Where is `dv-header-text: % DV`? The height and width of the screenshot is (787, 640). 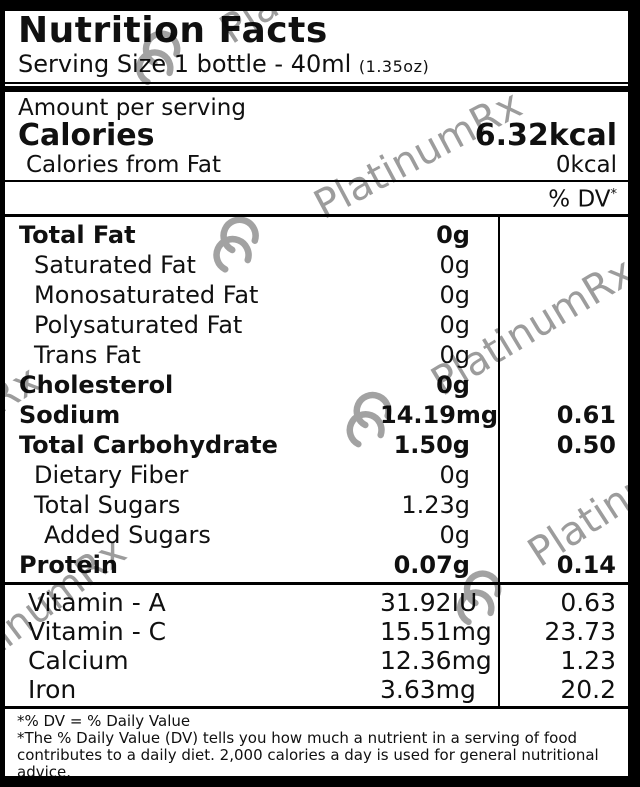
dv-header-text: % DV is located at coordinates (579, 199).